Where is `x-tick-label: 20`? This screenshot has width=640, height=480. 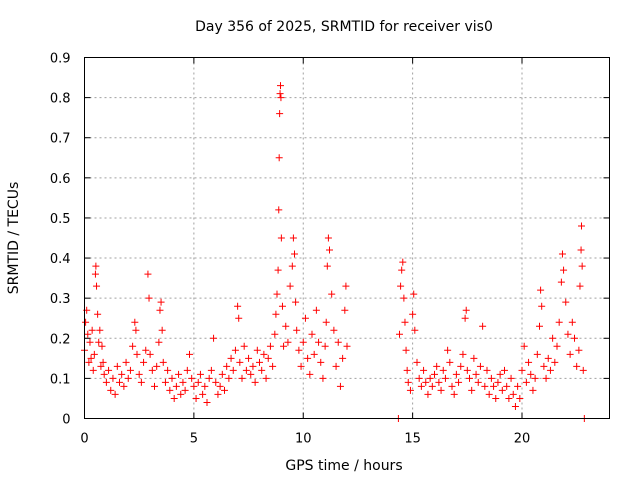
x-tick-label: 20 is located at coordinates (522, 439).